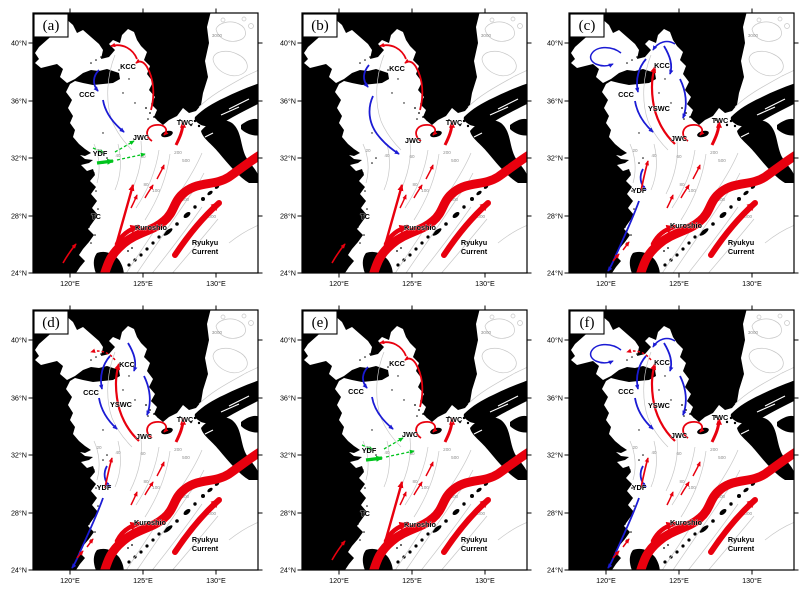  Describe the element at coordinates (384, 125) in the screenshot. I see `current-arrow-b_blue_main` at that location.